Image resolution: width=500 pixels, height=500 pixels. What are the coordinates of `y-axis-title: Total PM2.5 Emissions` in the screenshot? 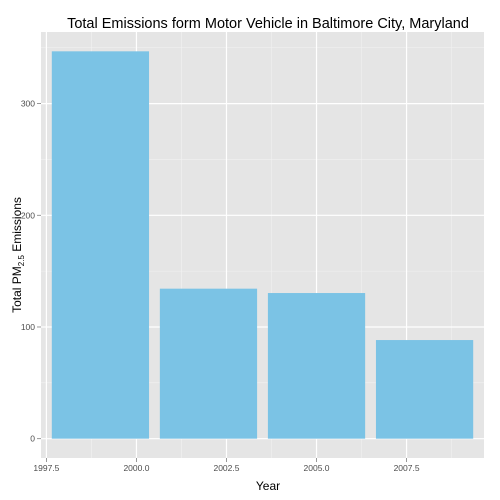 It's located at (18, 255).